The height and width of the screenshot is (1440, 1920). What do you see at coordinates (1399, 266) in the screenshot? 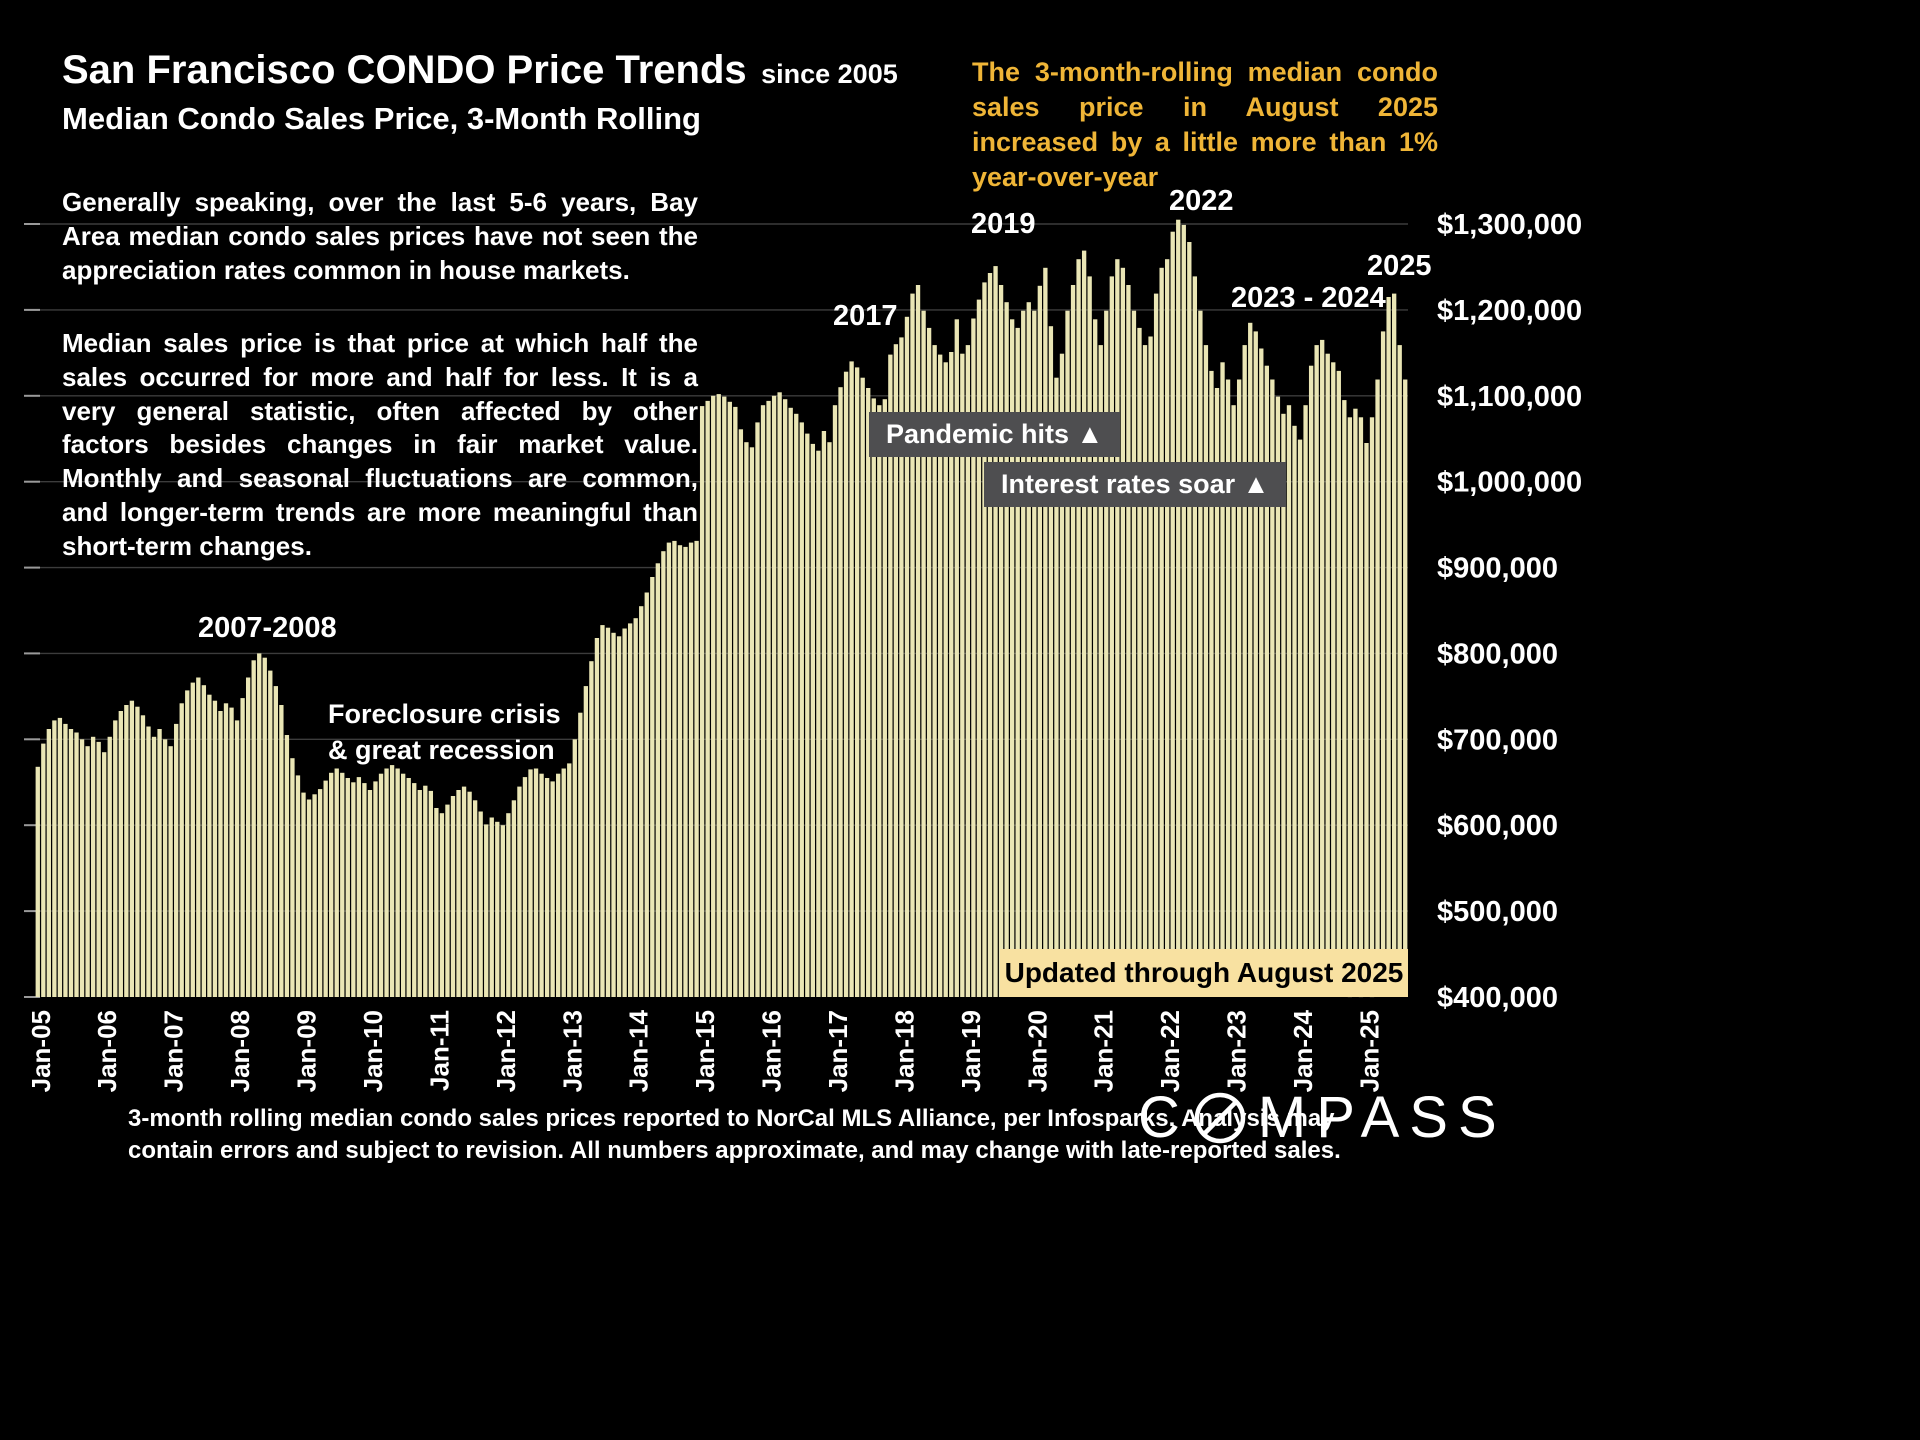
I see `annotation-2025: 2025` at bounding box center [1399, 266].